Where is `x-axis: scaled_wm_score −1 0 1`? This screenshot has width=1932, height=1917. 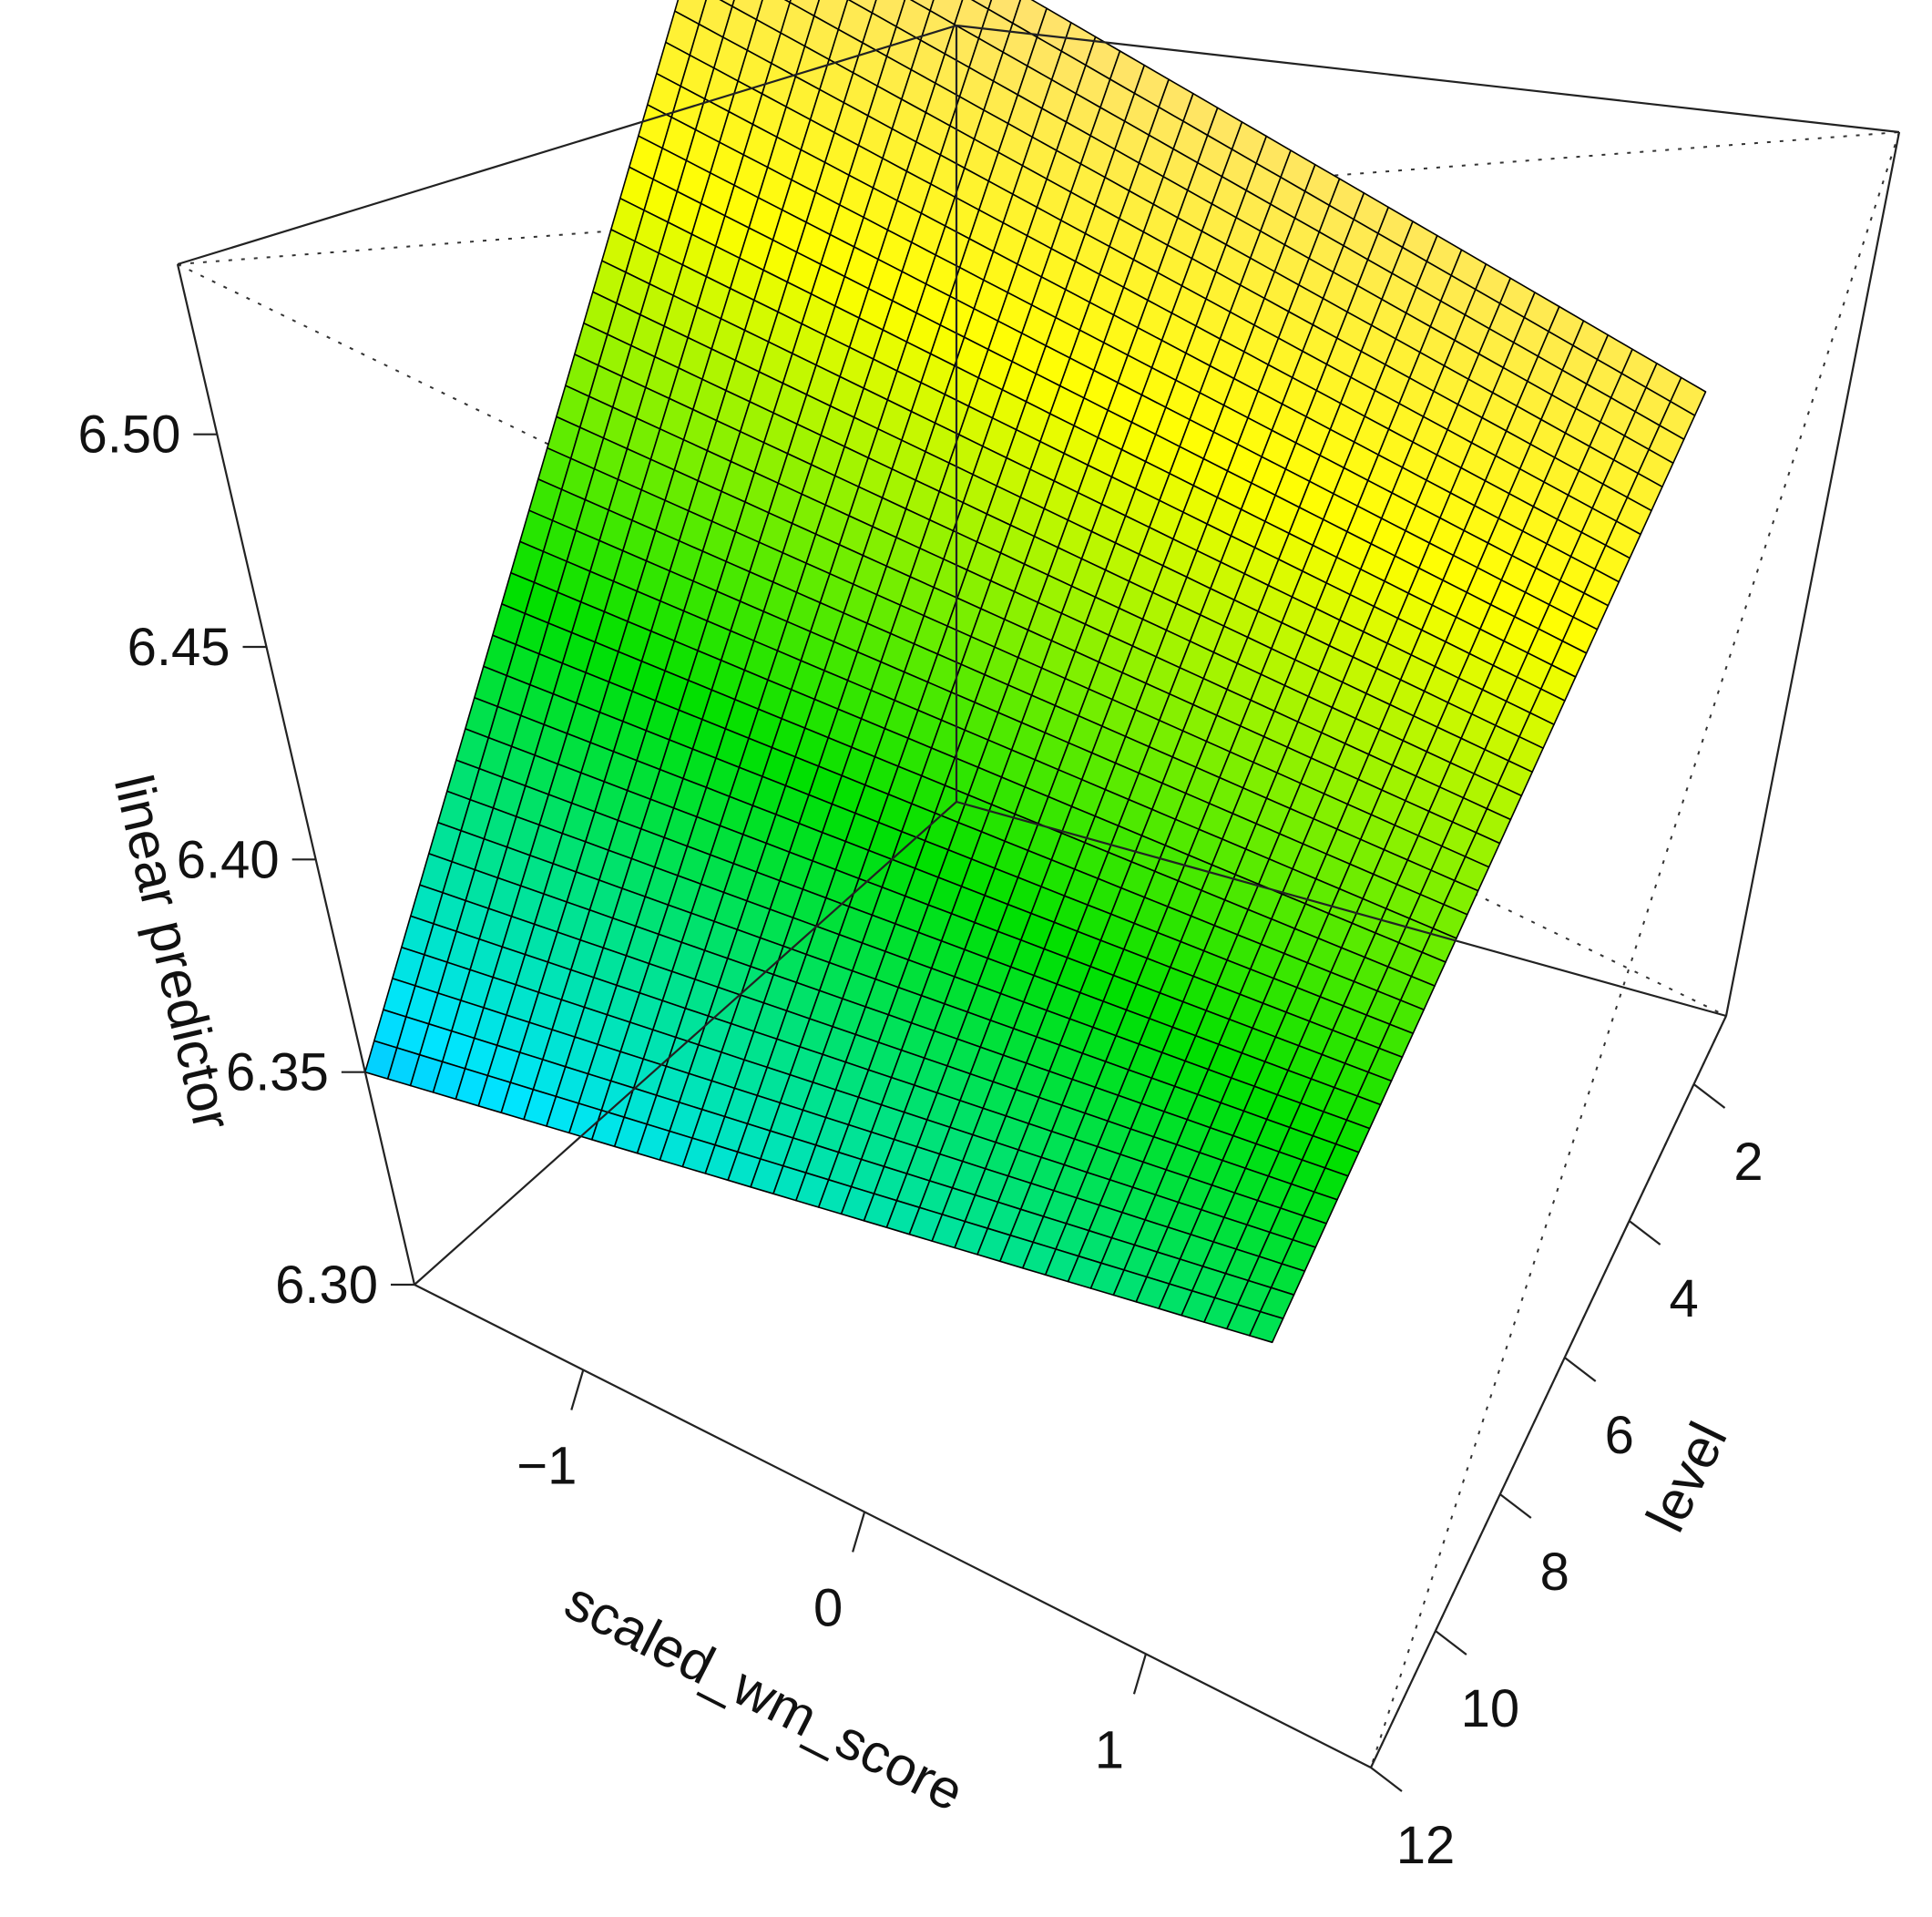
x-axis: scaled_wm_score −1 0 1 is located at coordinates (832, 1596).